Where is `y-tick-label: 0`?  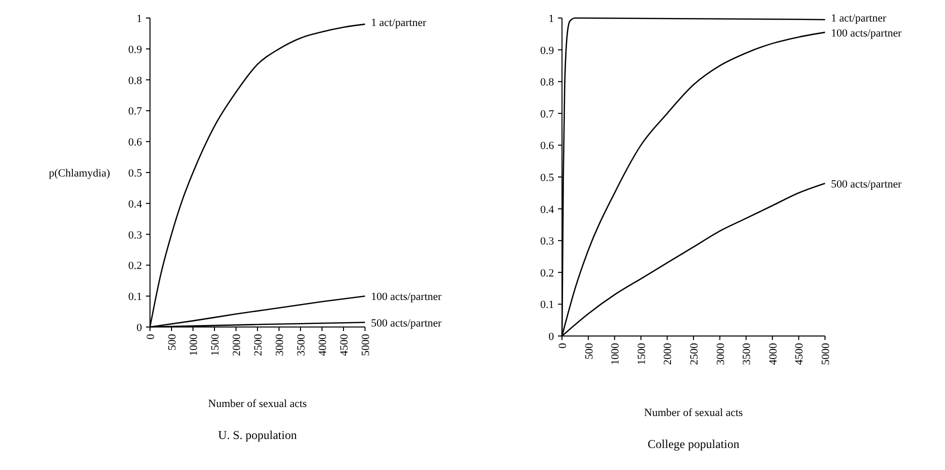
y-tick-label: 0 is located at coordinates (139, 328).